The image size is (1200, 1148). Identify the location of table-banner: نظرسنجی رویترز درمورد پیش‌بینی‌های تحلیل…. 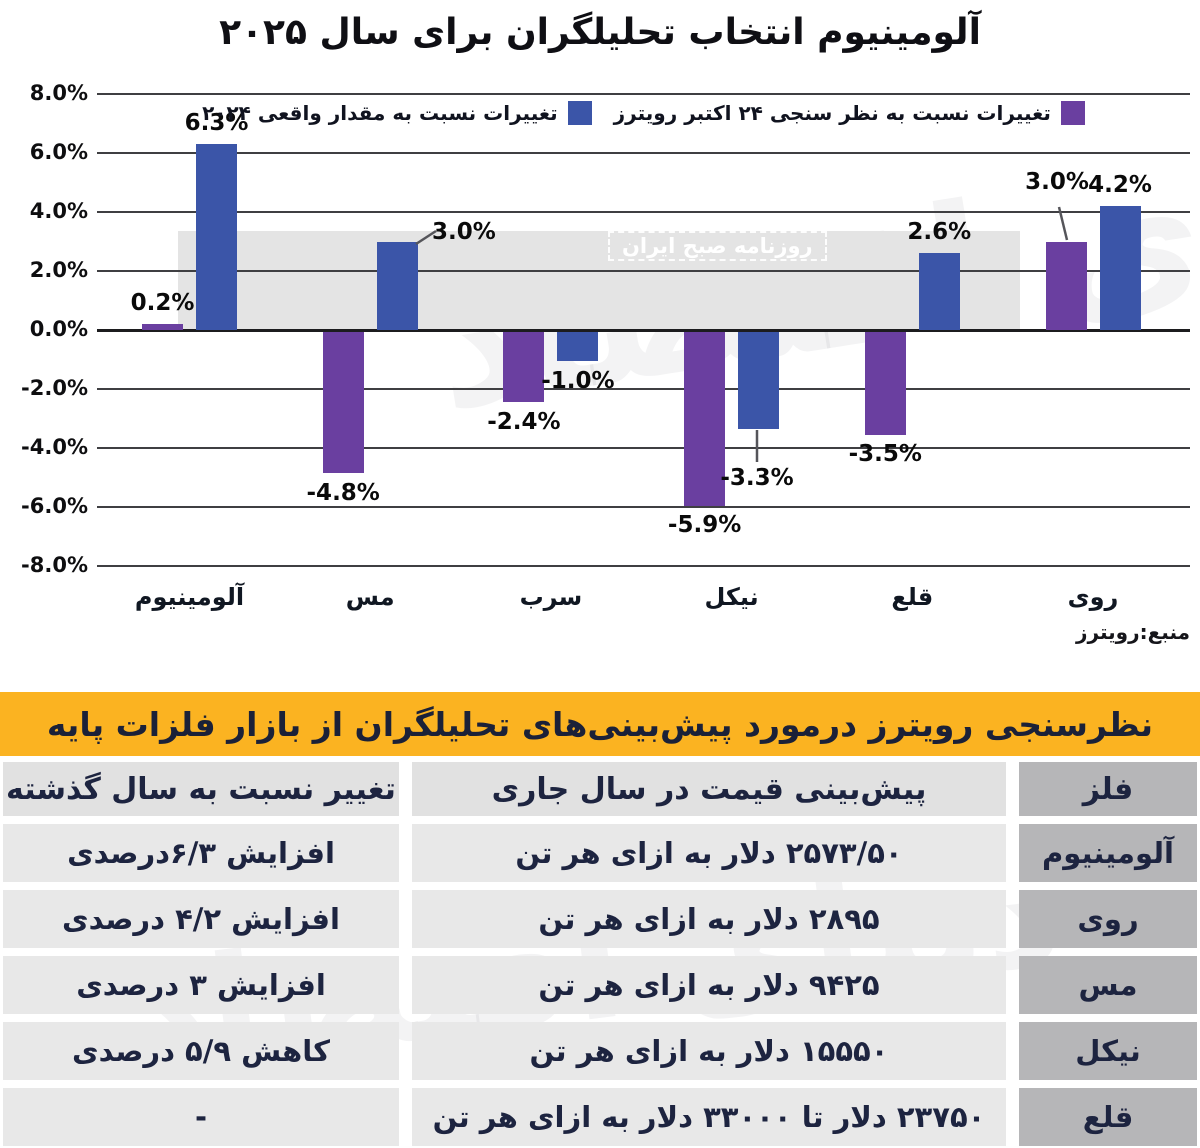
(600, 724).